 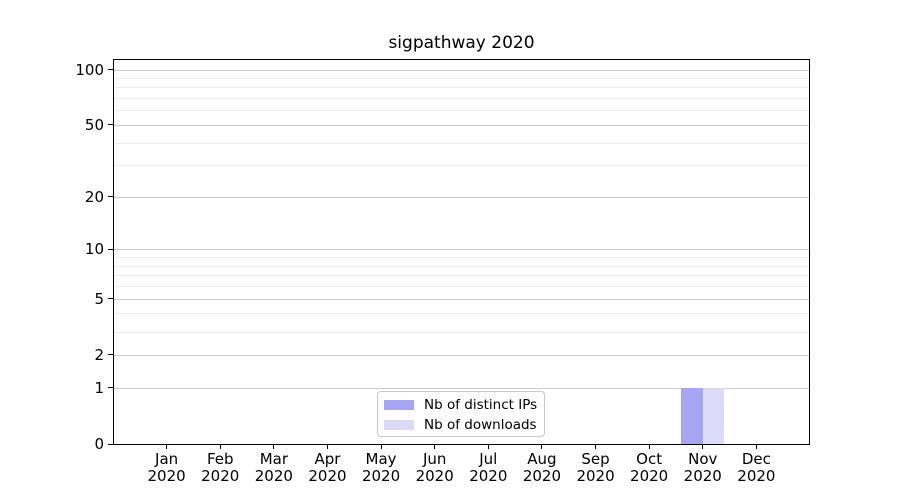 I want to click on x-tick-label: May 2020, so click(x=381, y=467).